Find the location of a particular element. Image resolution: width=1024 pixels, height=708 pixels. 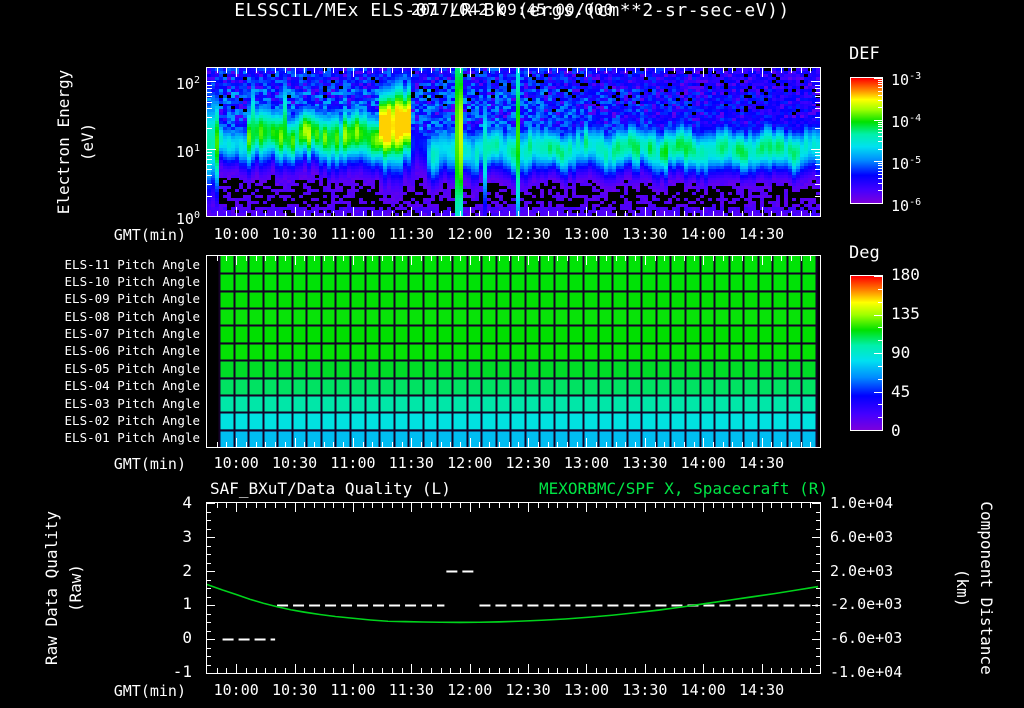

raw-quality-y-axis-label-line1: Raw Data Quality is located at coordinates (51, 588).